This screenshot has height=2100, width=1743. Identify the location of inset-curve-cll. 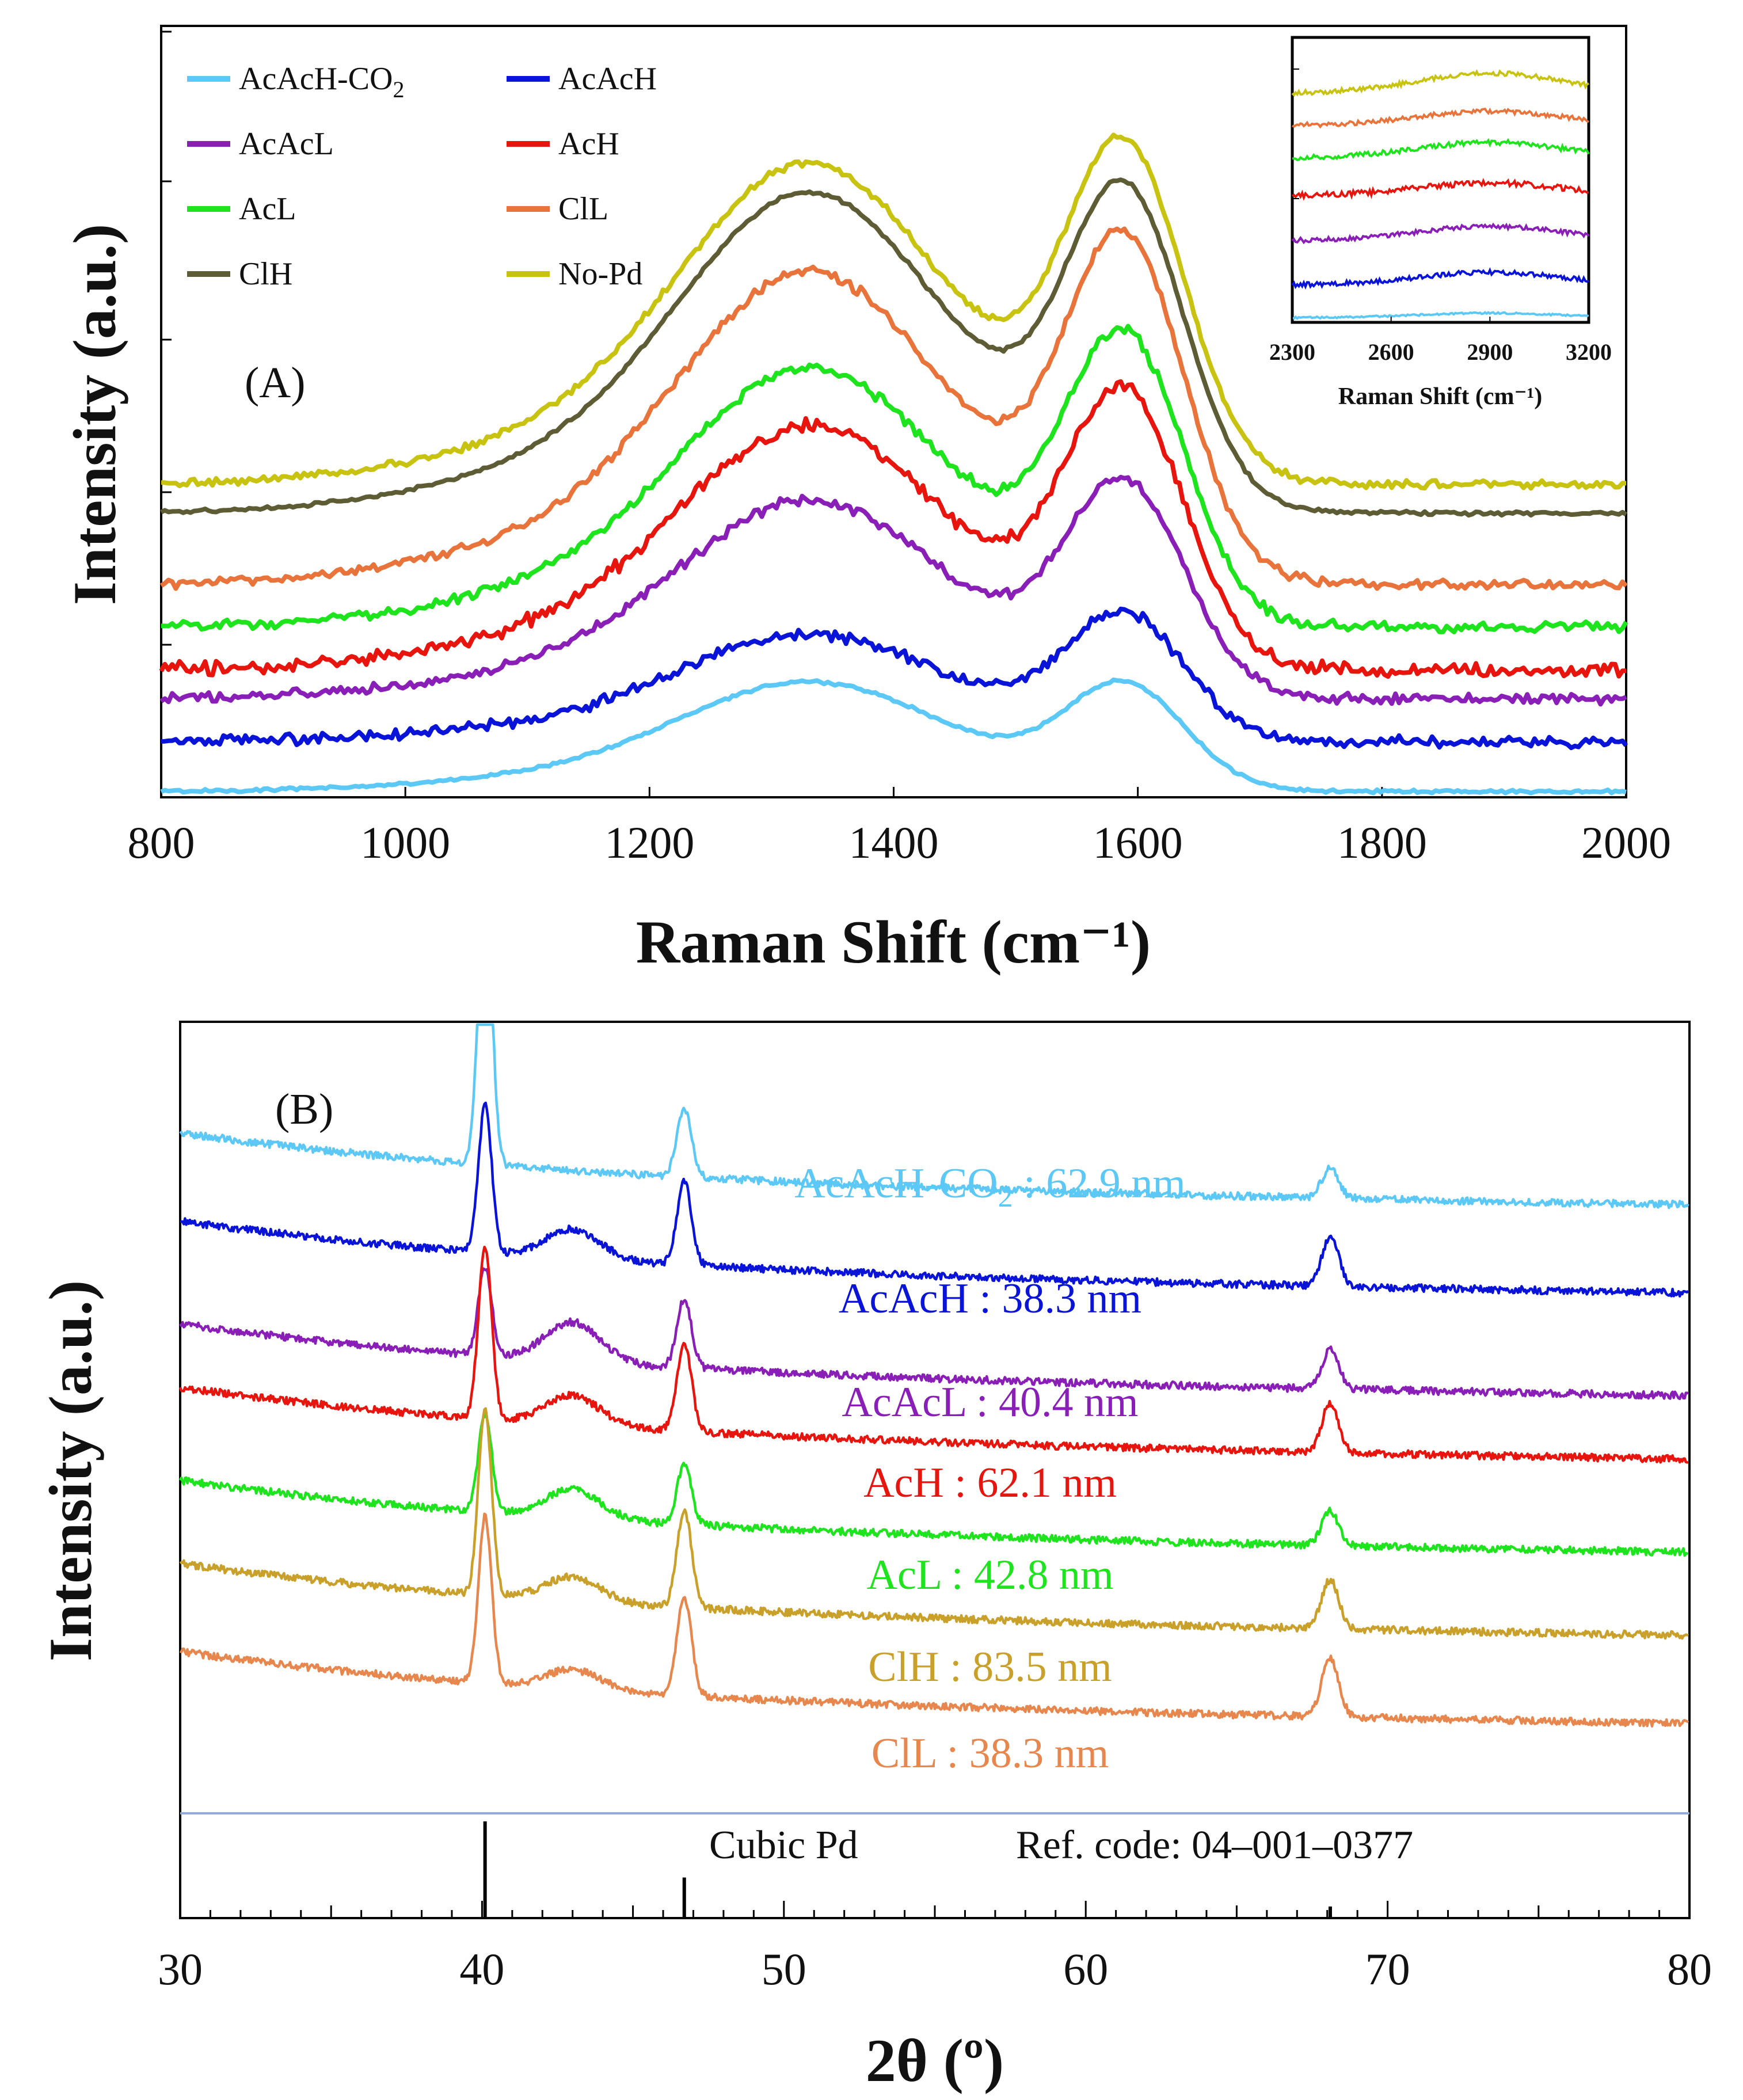
(1440, 118).